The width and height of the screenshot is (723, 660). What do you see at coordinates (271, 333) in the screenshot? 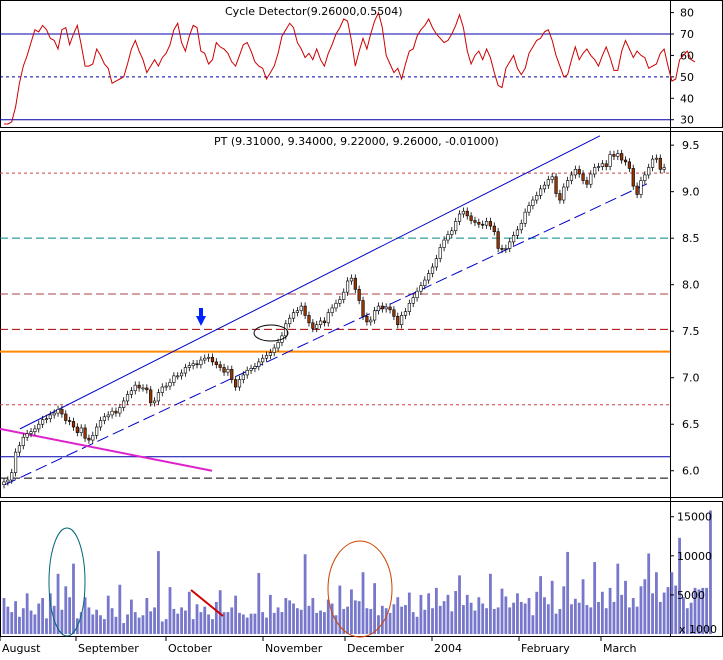
I see `ellipse-marker` at bounding box center [271, 333].